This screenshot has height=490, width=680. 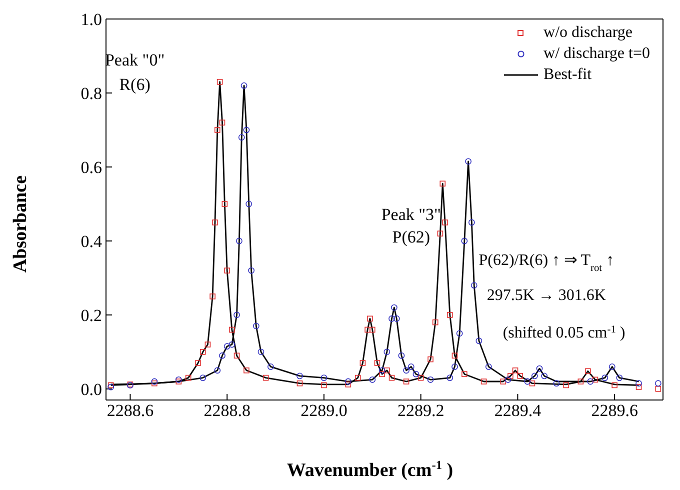 What do you see at coordinates (134, 84) in the screenshot?
I see `annotation: R(6)` at bounding box center [134, 84].